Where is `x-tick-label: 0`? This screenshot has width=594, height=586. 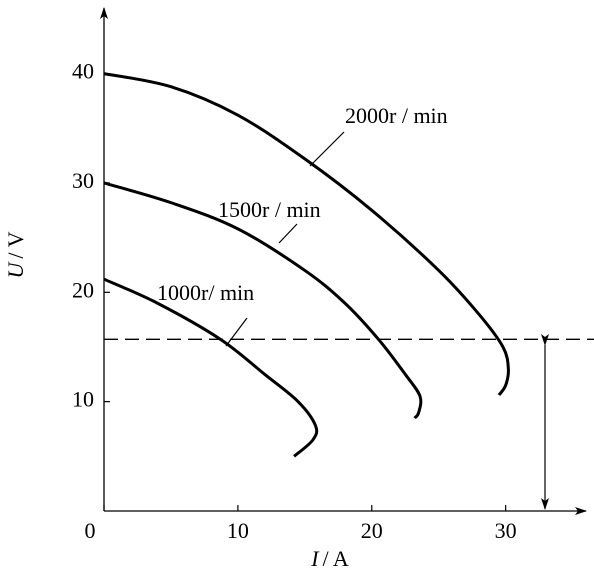
x-tick-label: 0 is located at coordinates (90, 530).